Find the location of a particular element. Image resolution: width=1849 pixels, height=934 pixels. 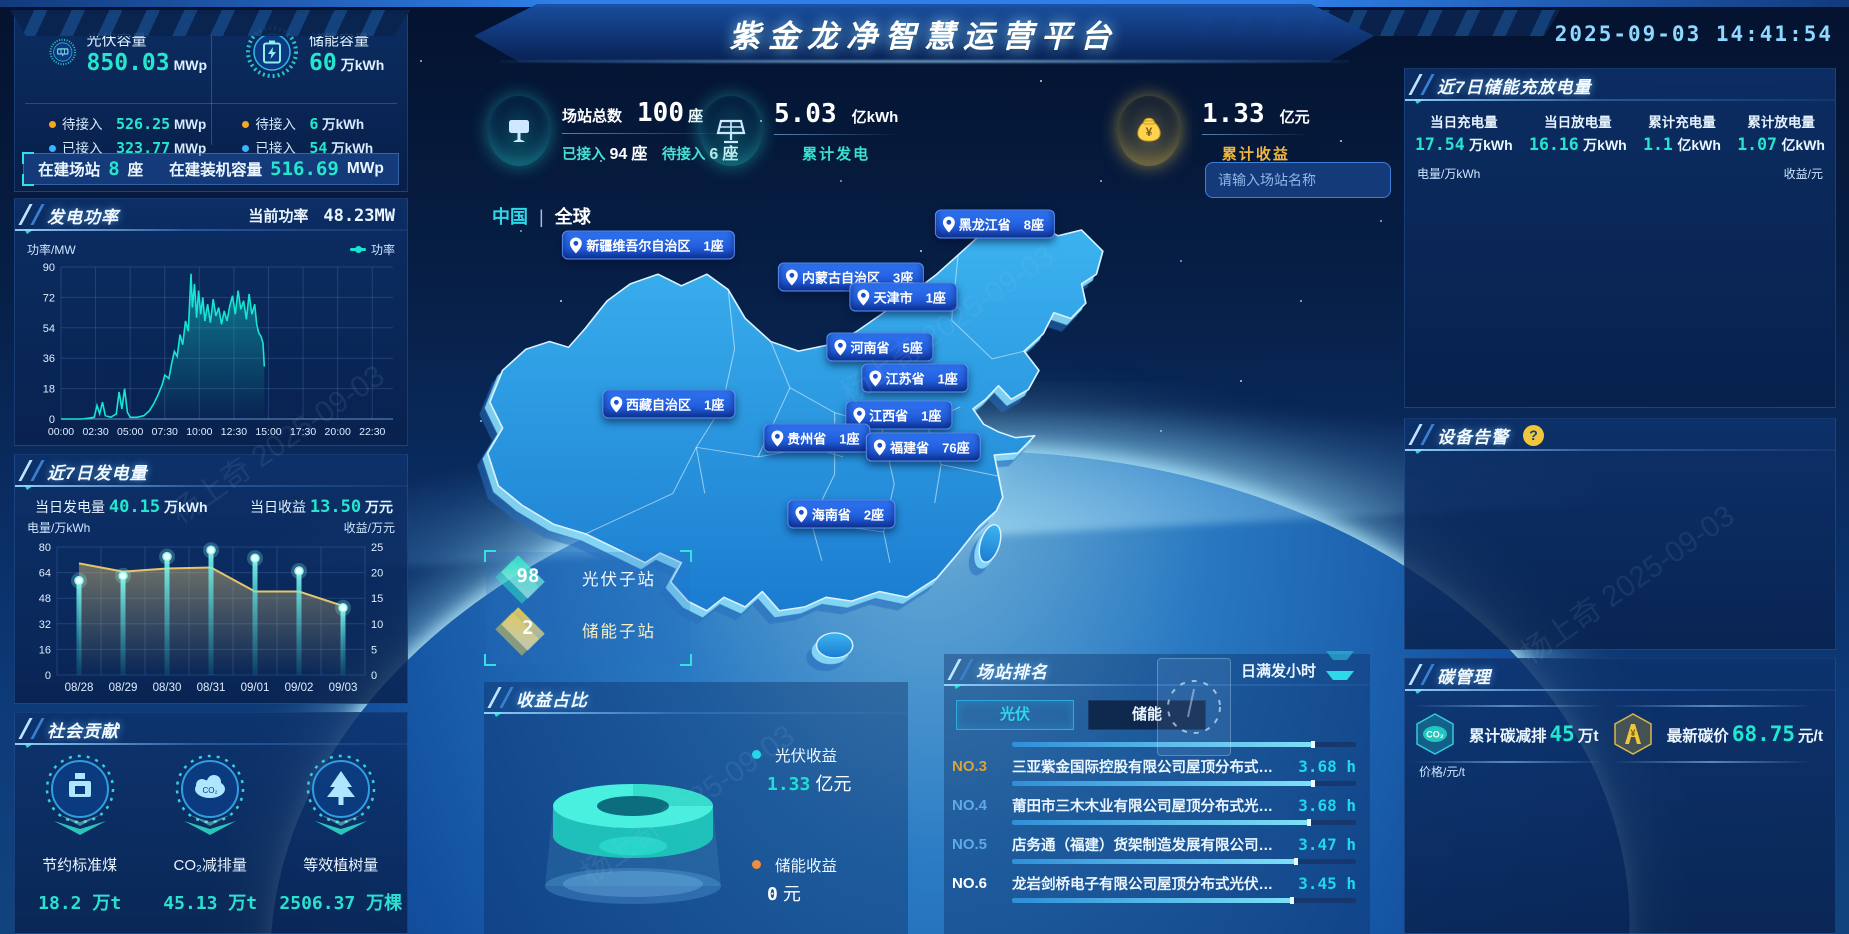

station-name: 龙岩剑桥电子有限公司屋顶分布式光伏发电项目 is located at coordinates (1147, 885).